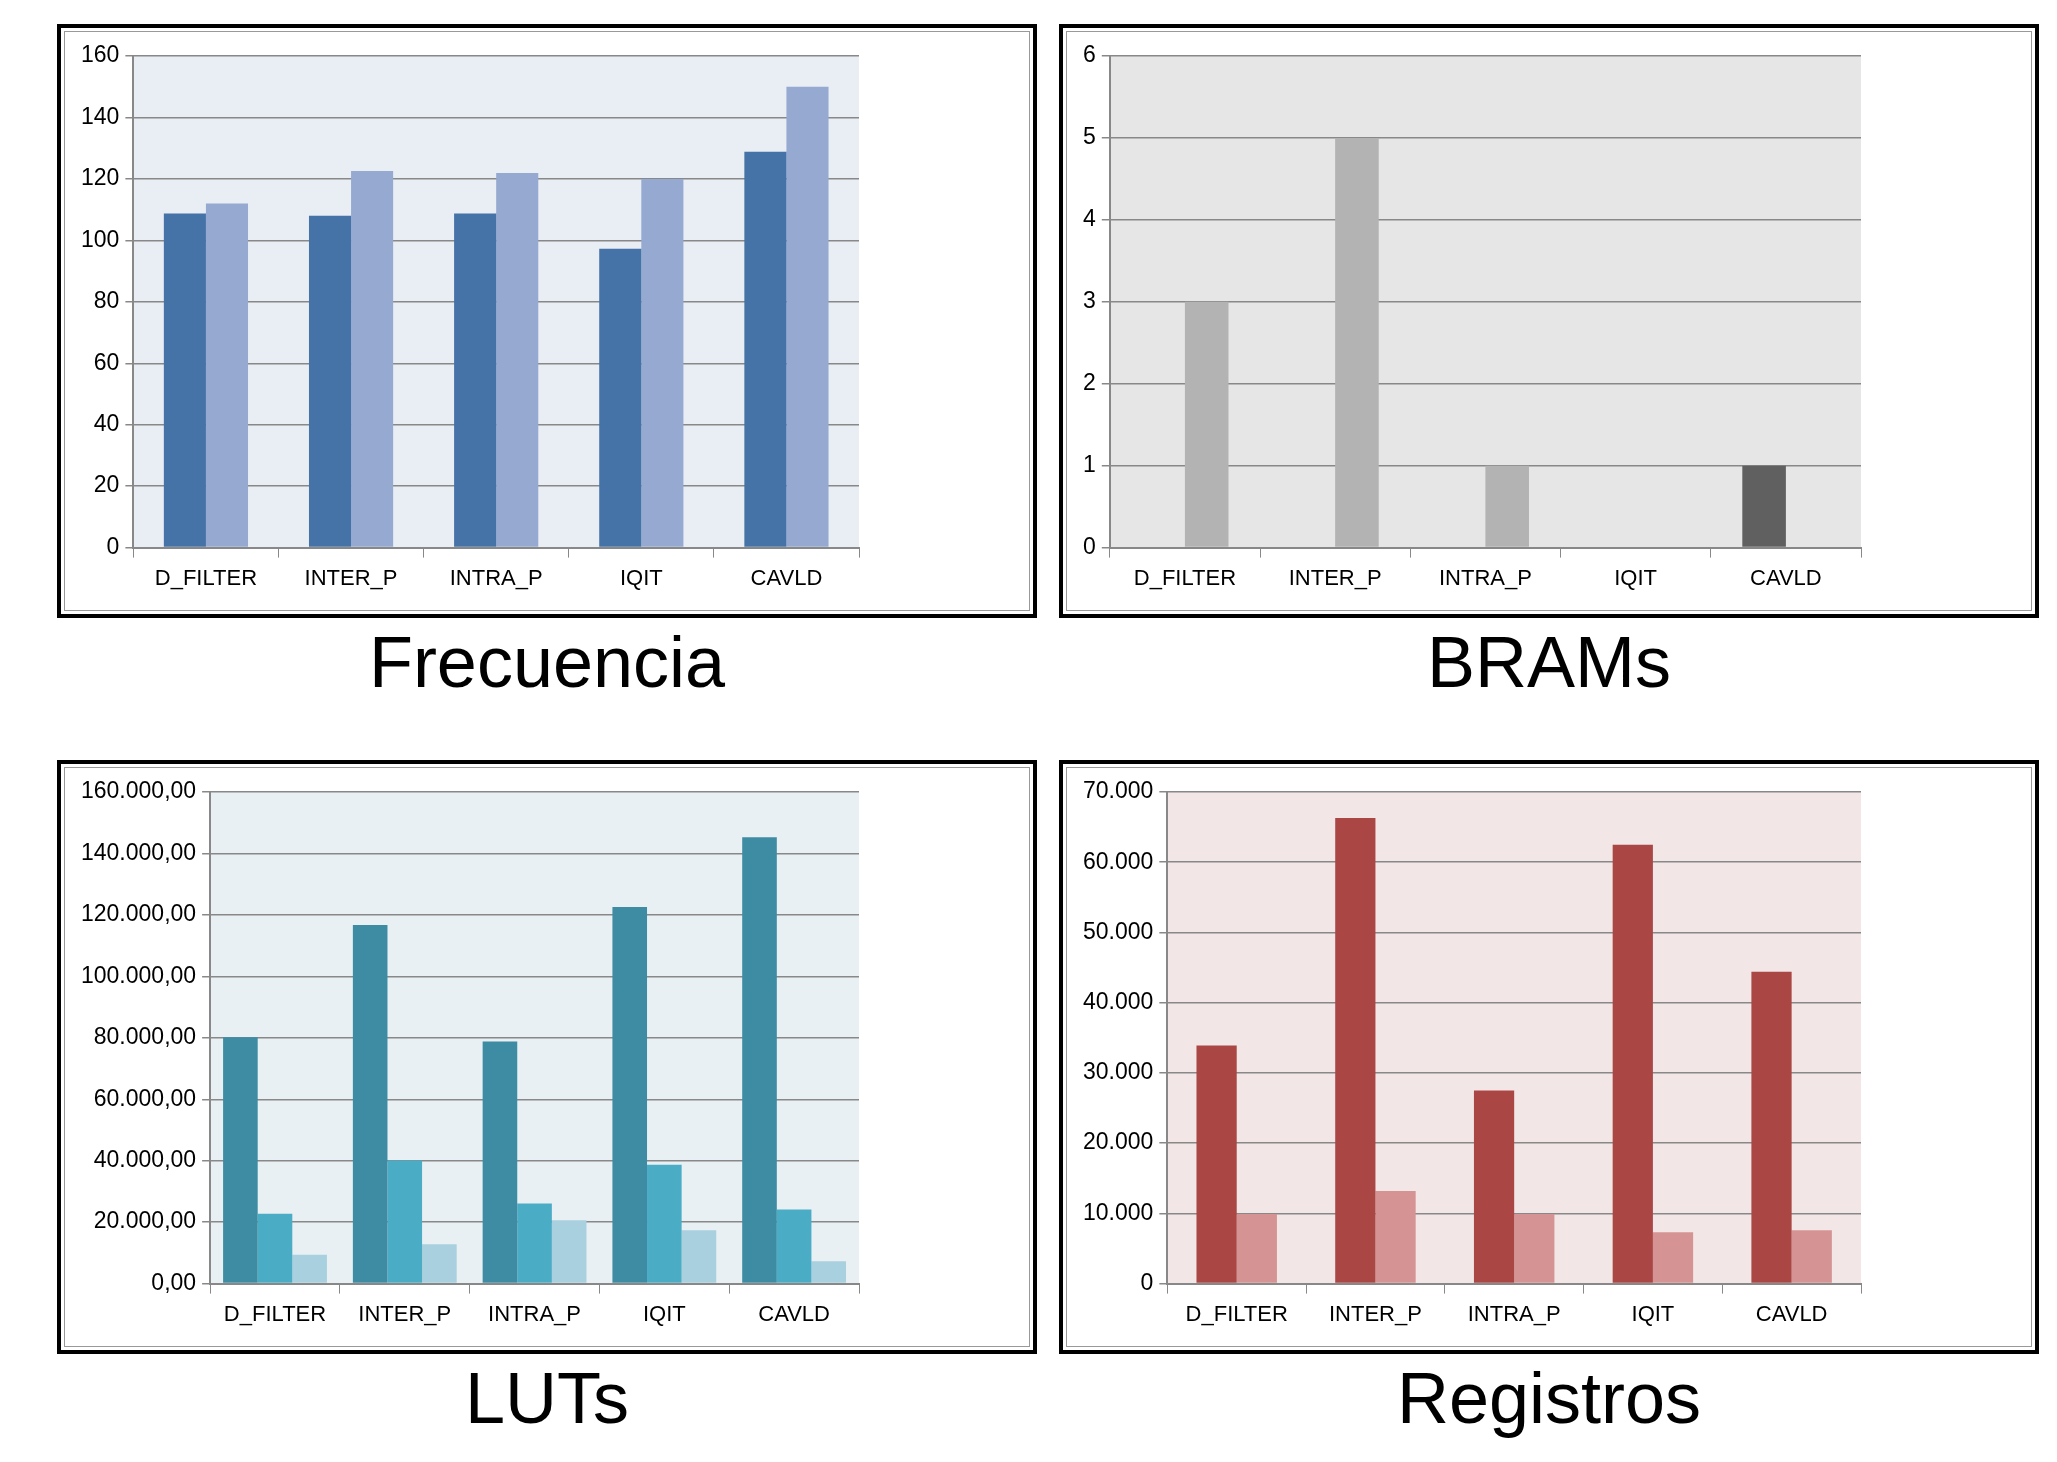  What do you see at coordinates (1089, 54) in the screenshot?
I see `y-tick-label: 6` at bounding box center [1089, 54].